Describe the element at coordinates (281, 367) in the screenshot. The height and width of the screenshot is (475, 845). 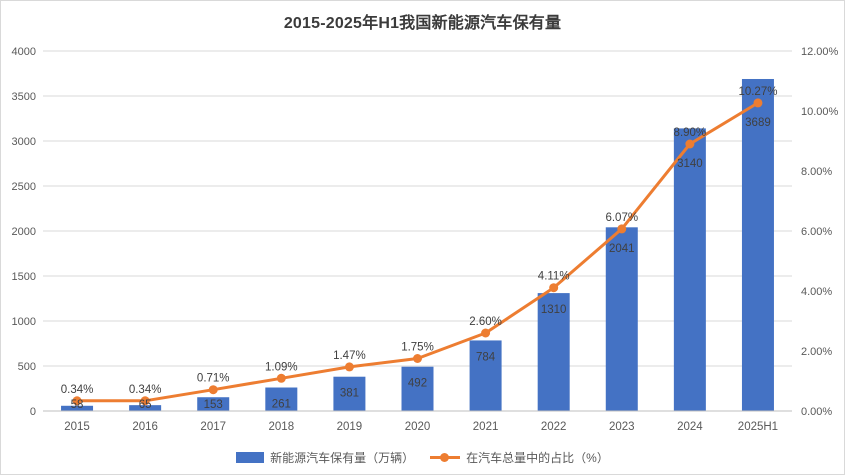
I see `pct-label-2018: 1.09%` at that location.